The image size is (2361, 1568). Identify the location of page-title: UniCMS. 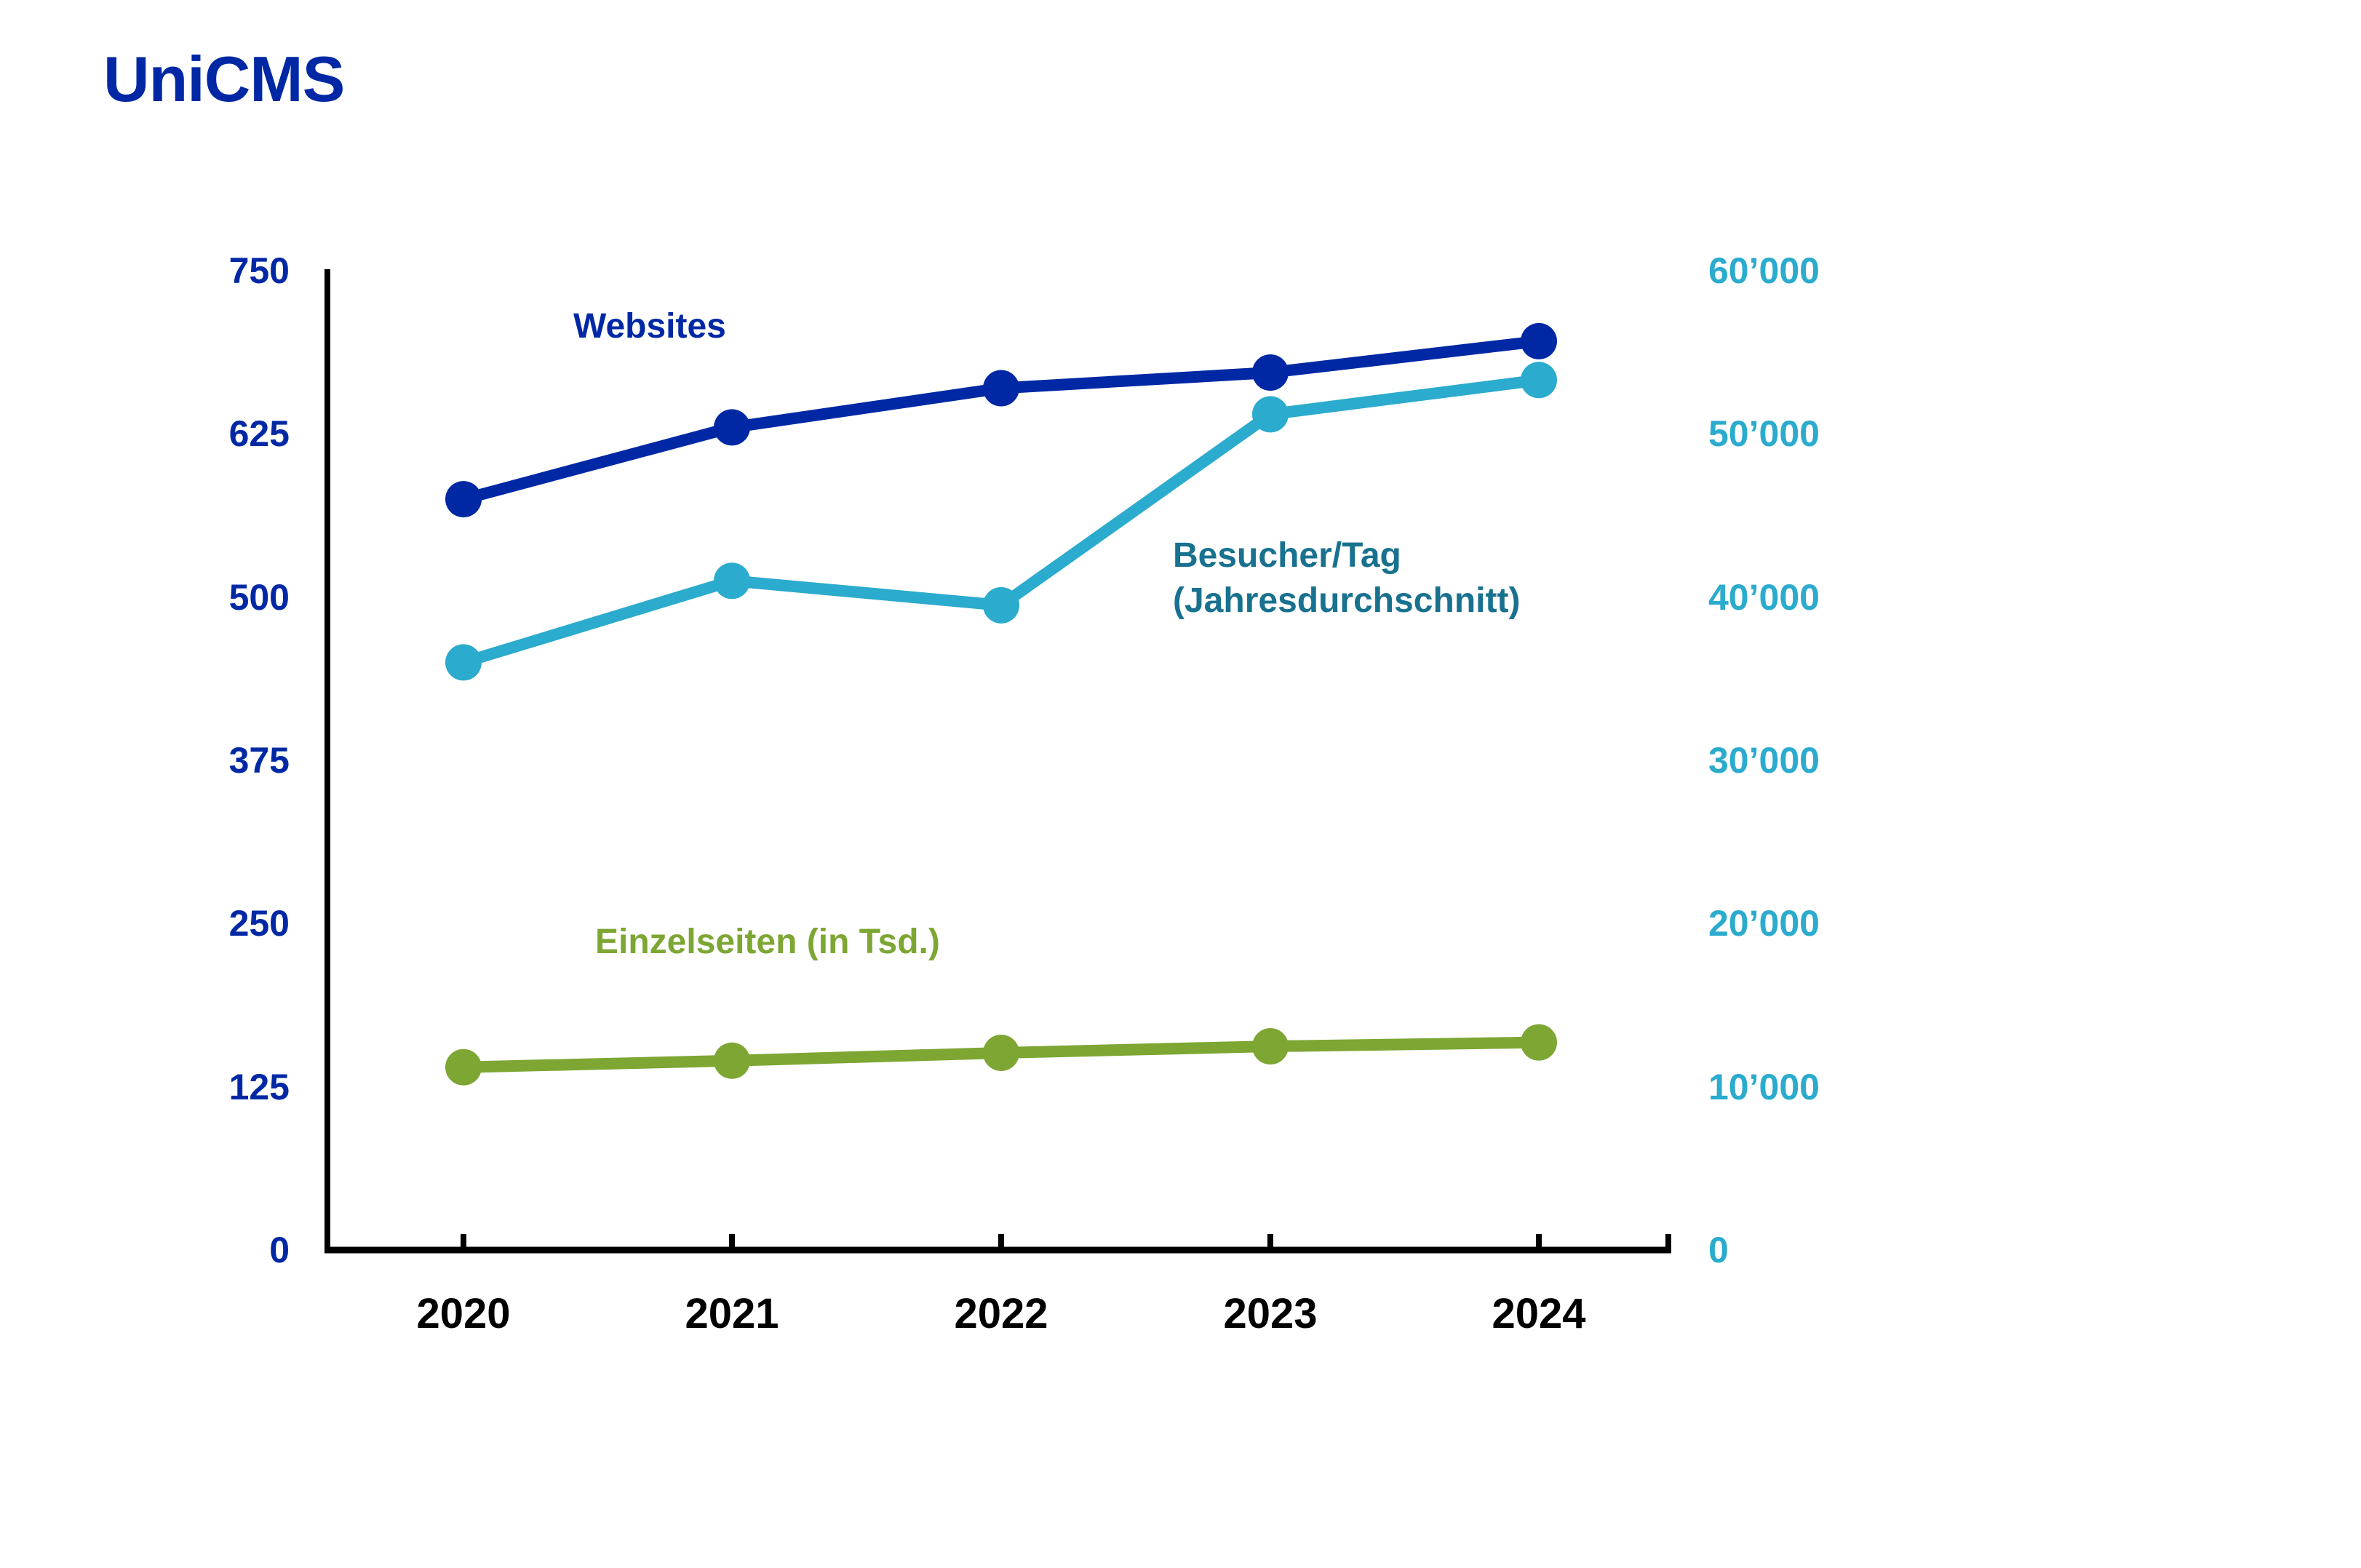
(224, 79).